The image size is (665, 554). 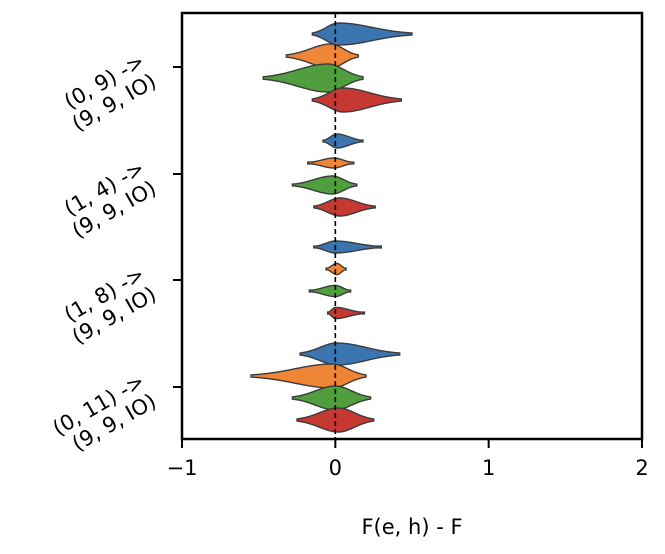 What do you see at coordinates (182, 468) in the screenshot?
I see `x-tick-label: −1` at bounding box center [182, 468].